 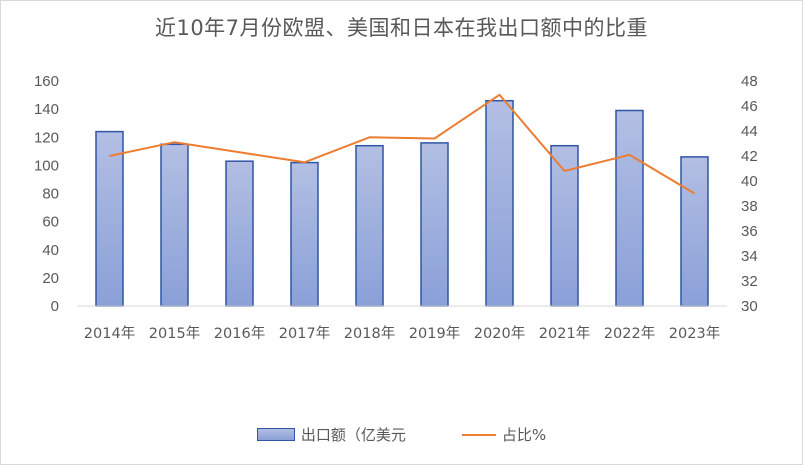 What do you see at coordinates (46, 81) in the screenshot?
I see `y-left-tick-160: 160` at bounding box center [46, 81].